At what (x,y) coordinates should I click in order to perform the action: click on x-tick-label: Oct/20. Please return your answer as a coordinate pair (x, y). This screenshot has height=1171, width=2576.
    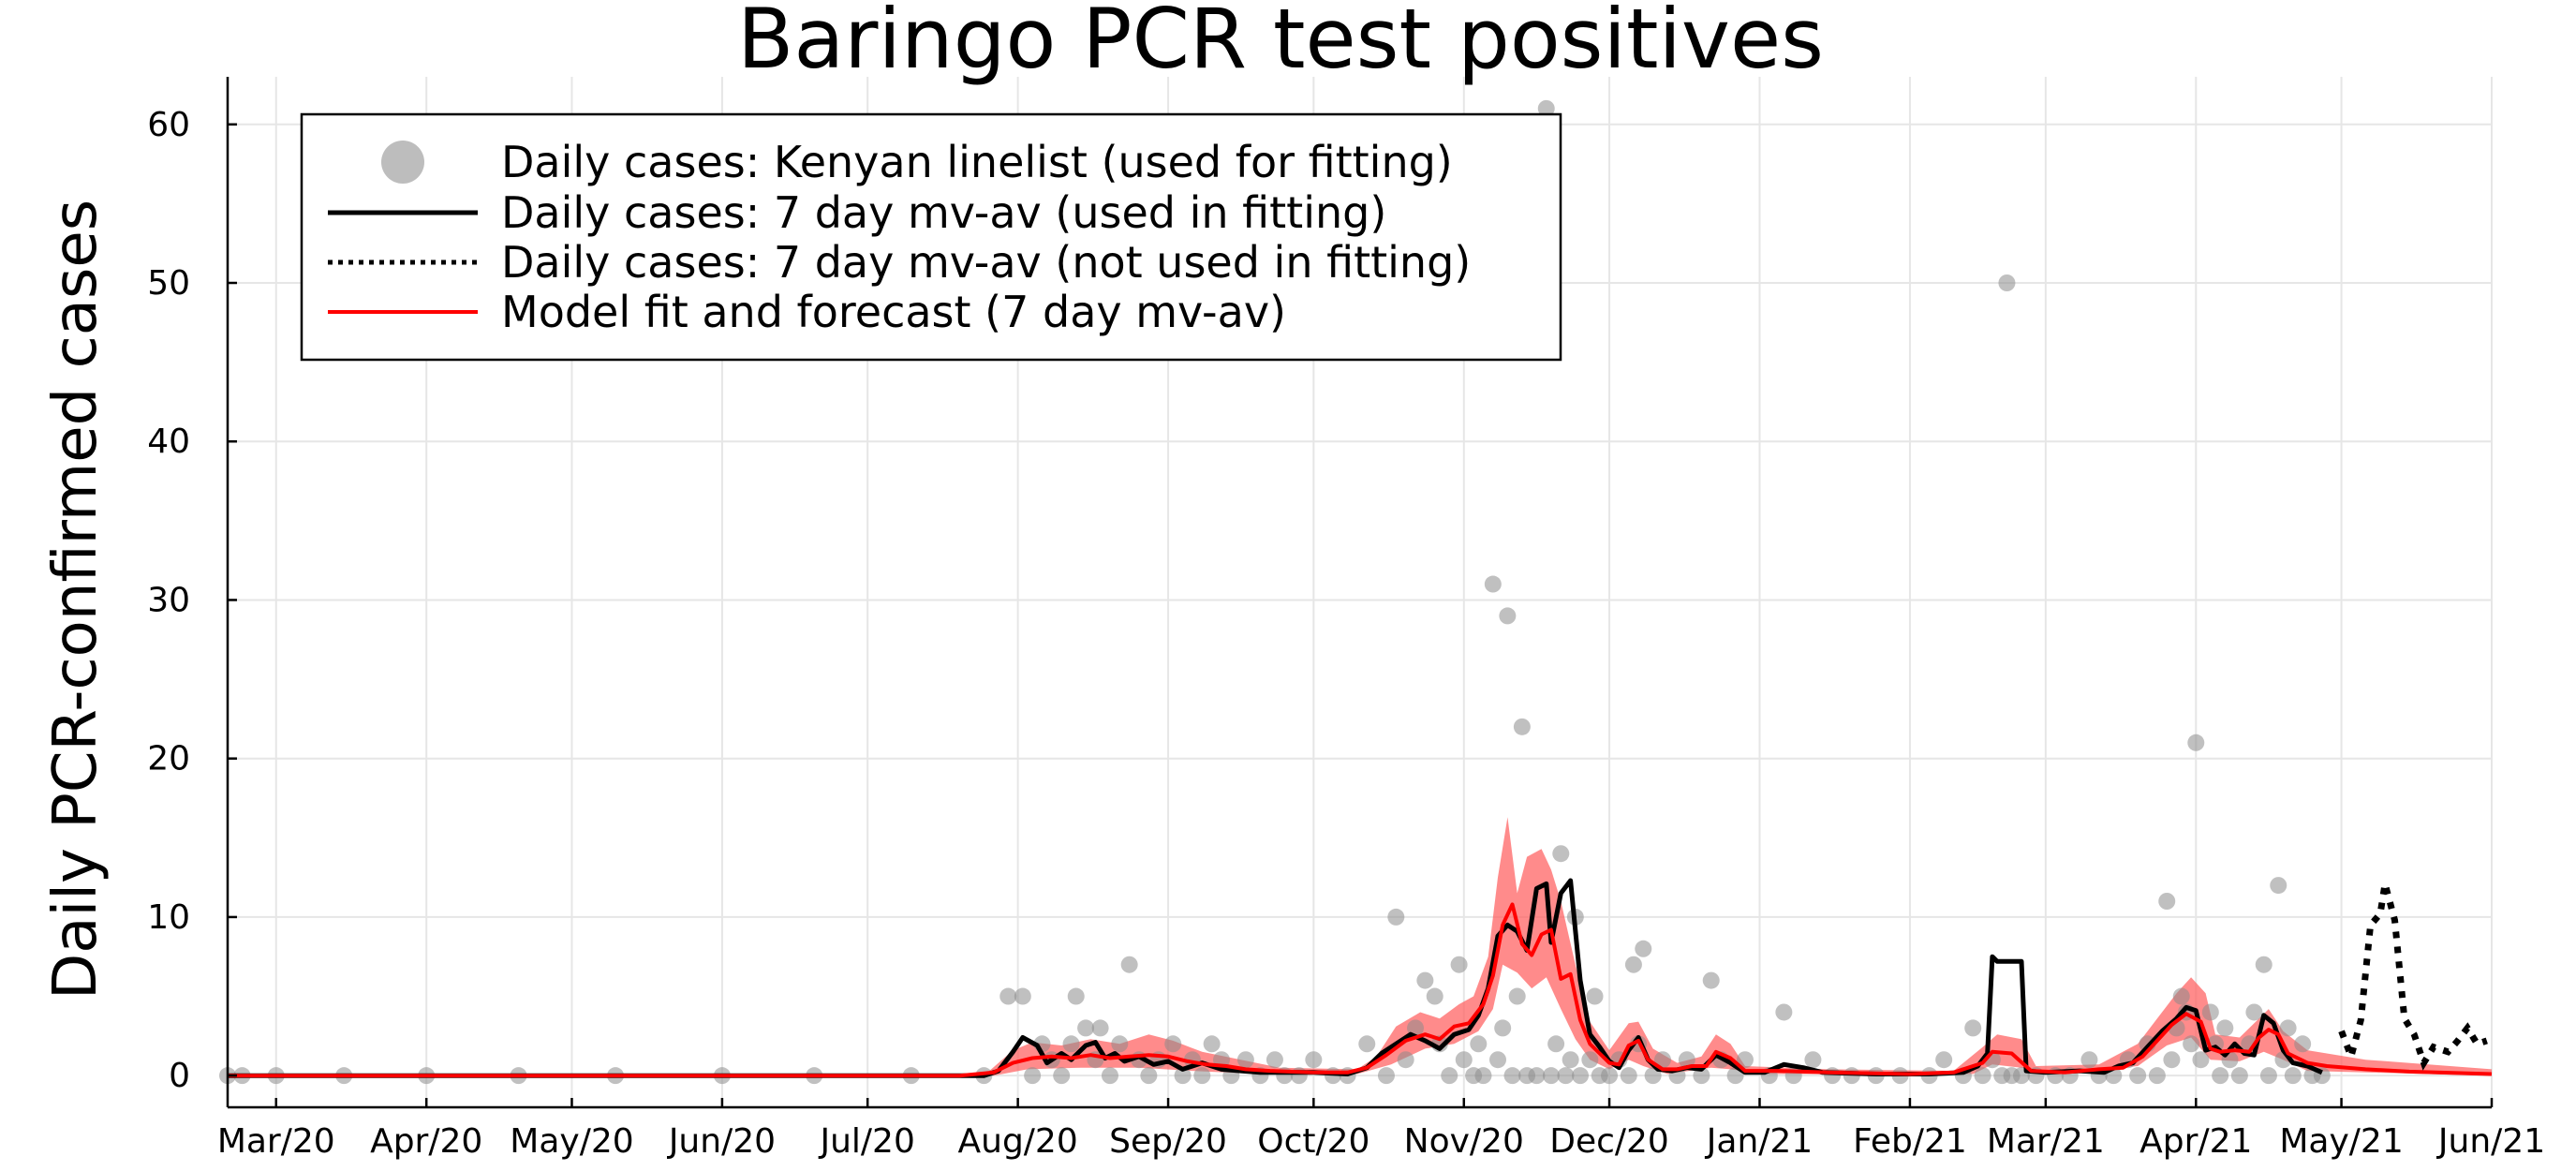
    Looking at the image, I should click on (1313, 1141).